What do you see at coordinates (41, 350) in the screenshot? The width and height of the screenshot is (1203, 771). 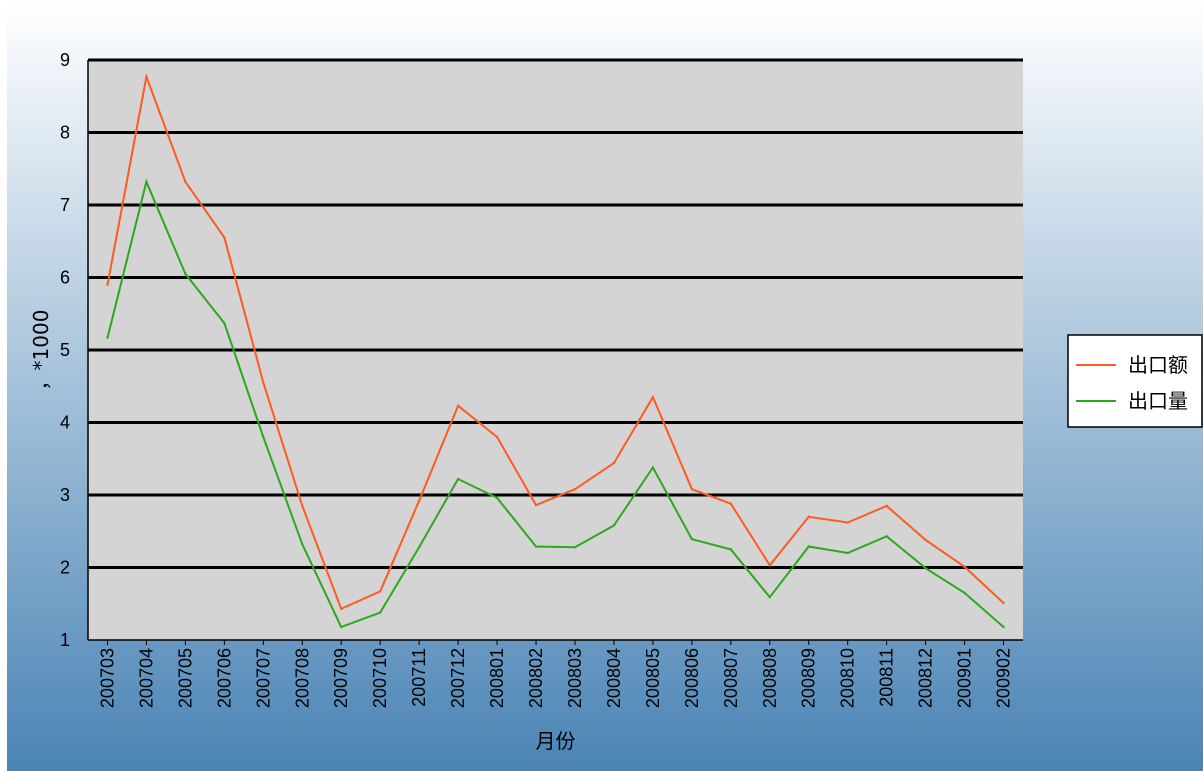 I see `y-axis-title: ，*1000` at bounding box center [41, 350].